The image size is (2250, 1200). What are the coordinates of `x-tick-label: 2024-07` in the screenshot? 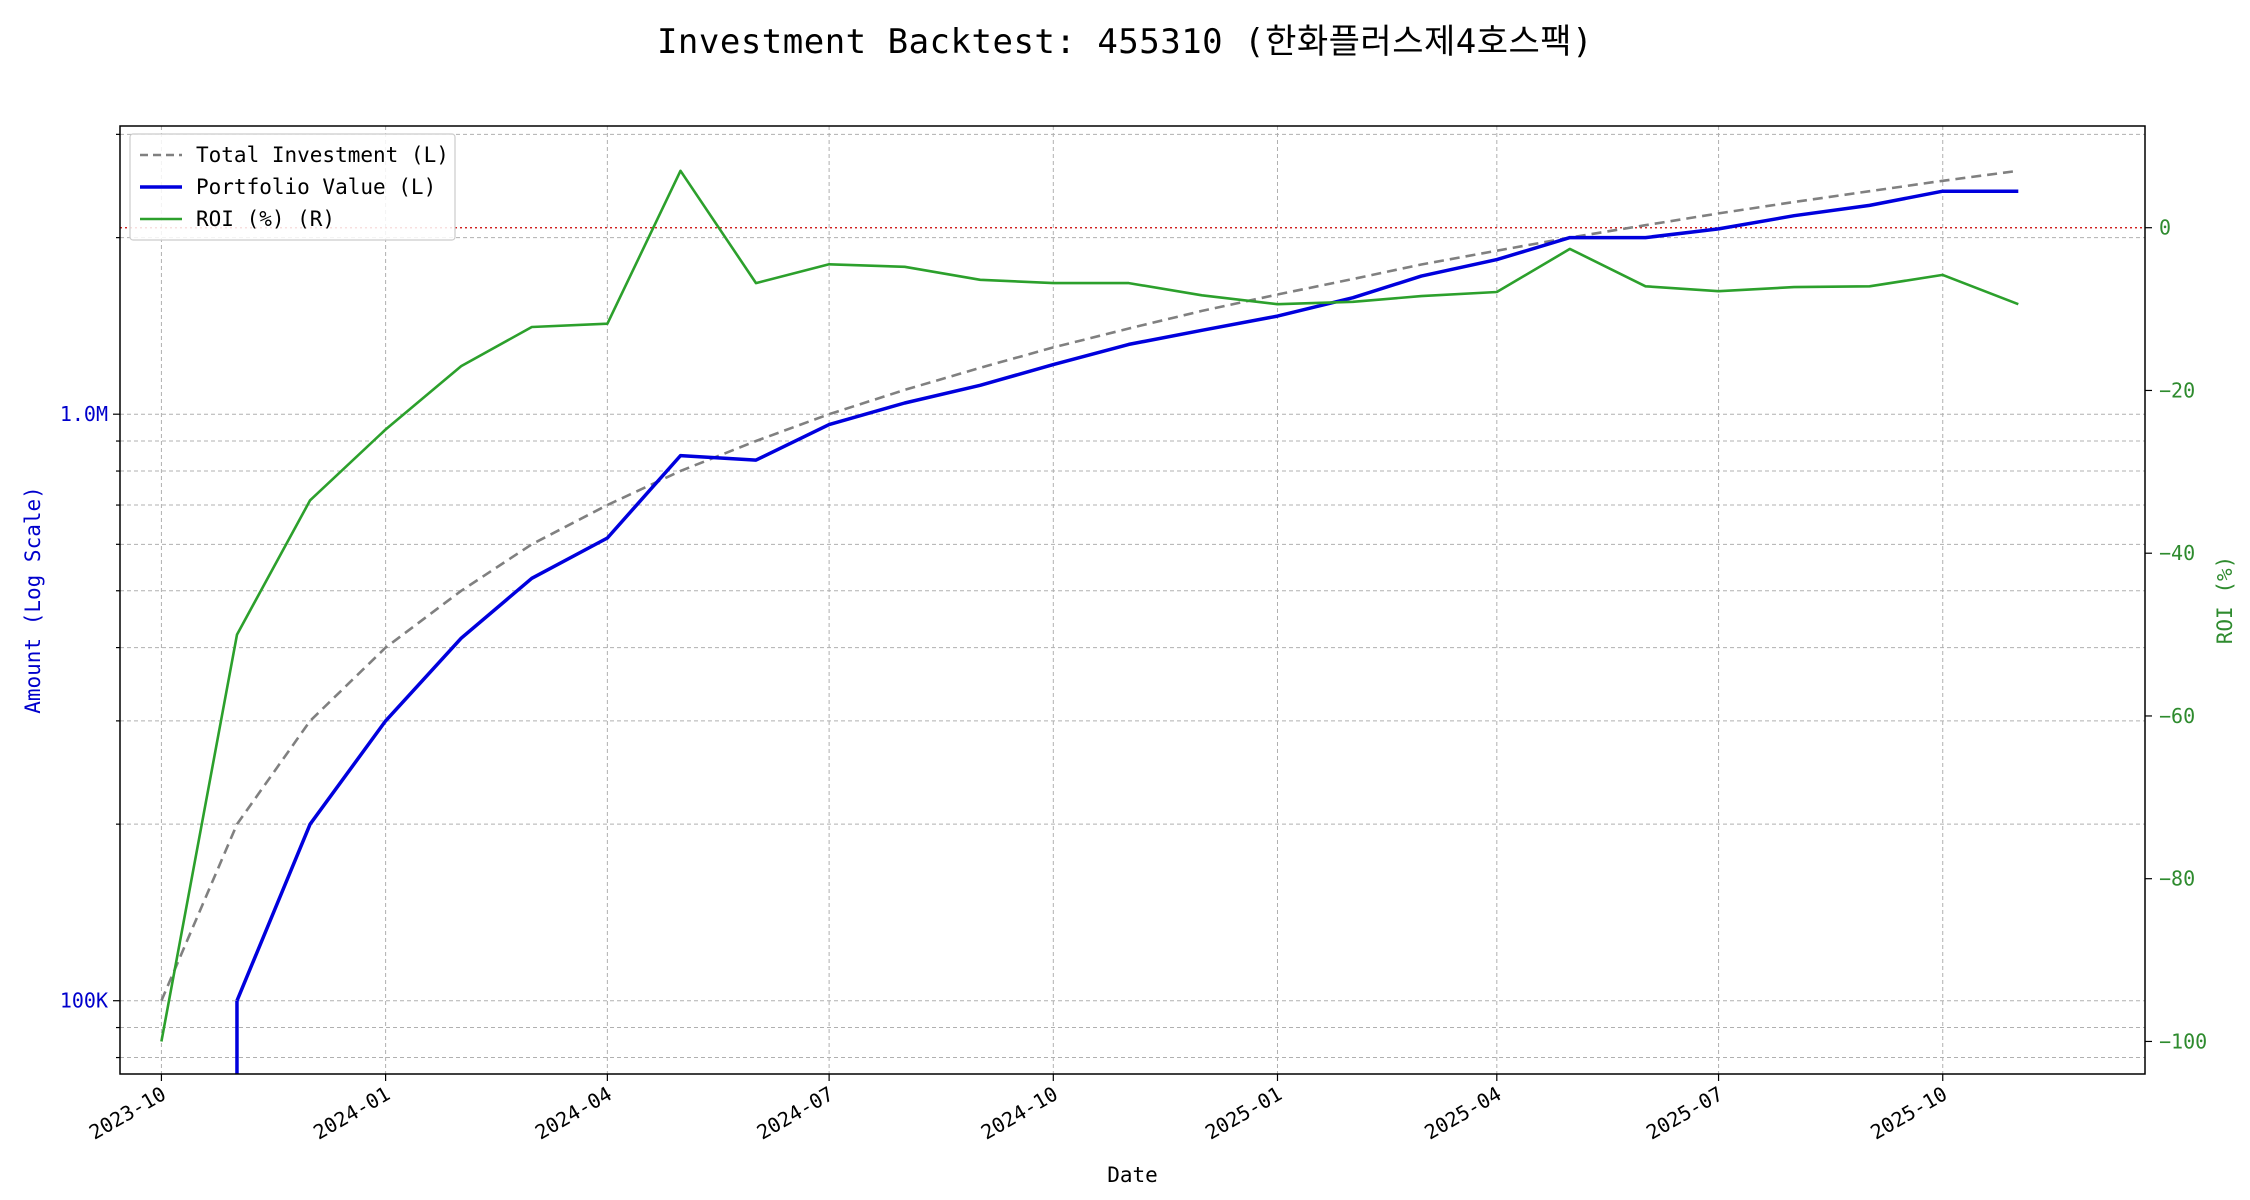 It's located at (795, 1113).